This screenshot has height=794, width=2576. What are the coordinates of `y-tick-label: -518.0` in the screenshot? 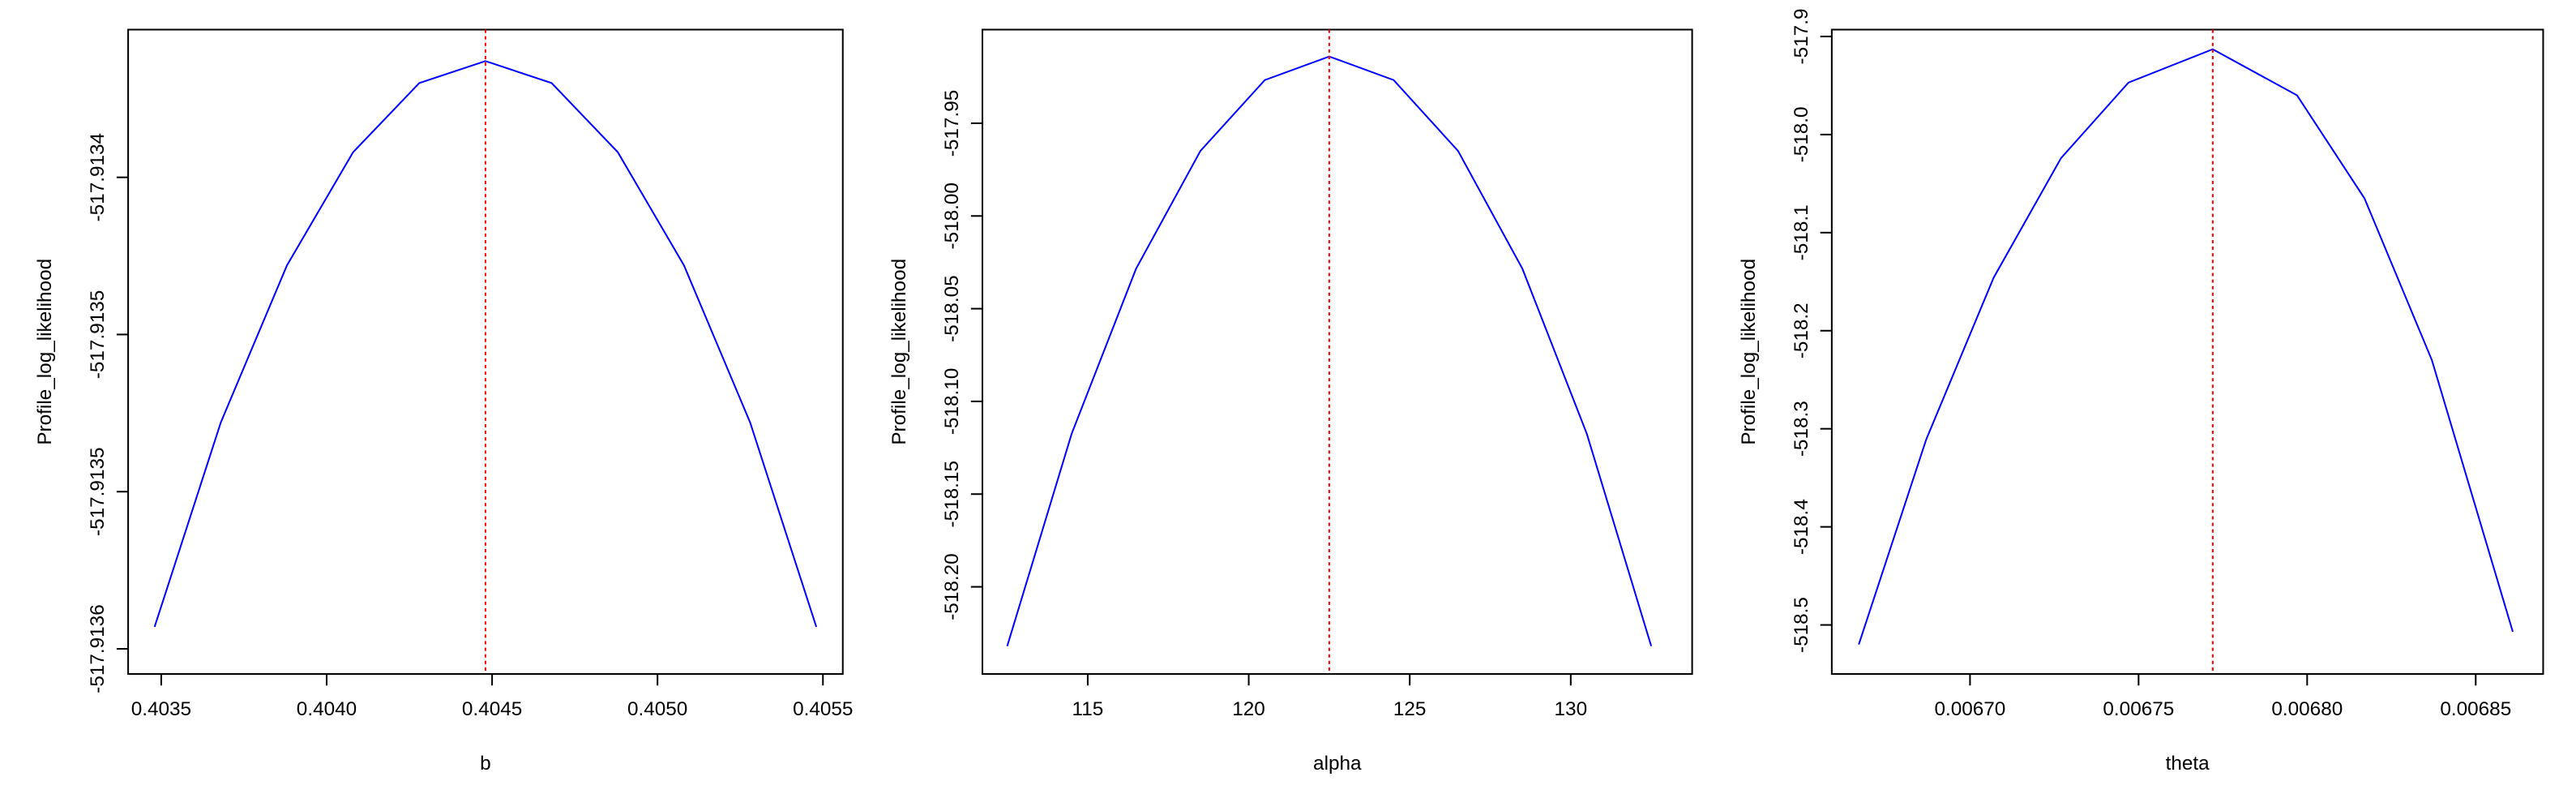 It's located at (1801, 134).